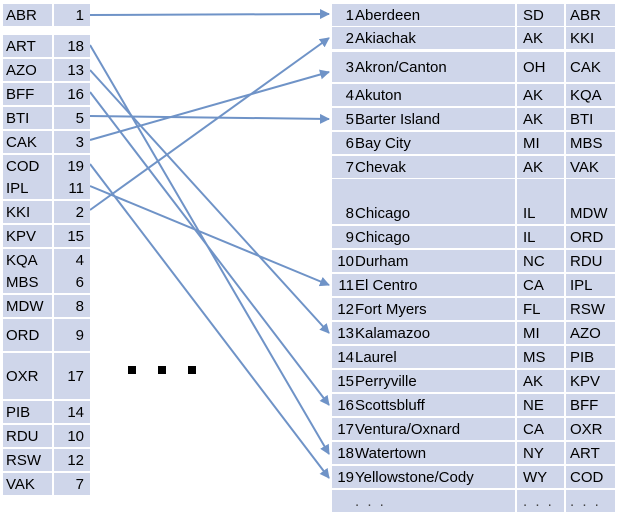  Describe the element at coordinates (27, 335) in the screenshot. I see `left-code-cell: ORD` at that location.